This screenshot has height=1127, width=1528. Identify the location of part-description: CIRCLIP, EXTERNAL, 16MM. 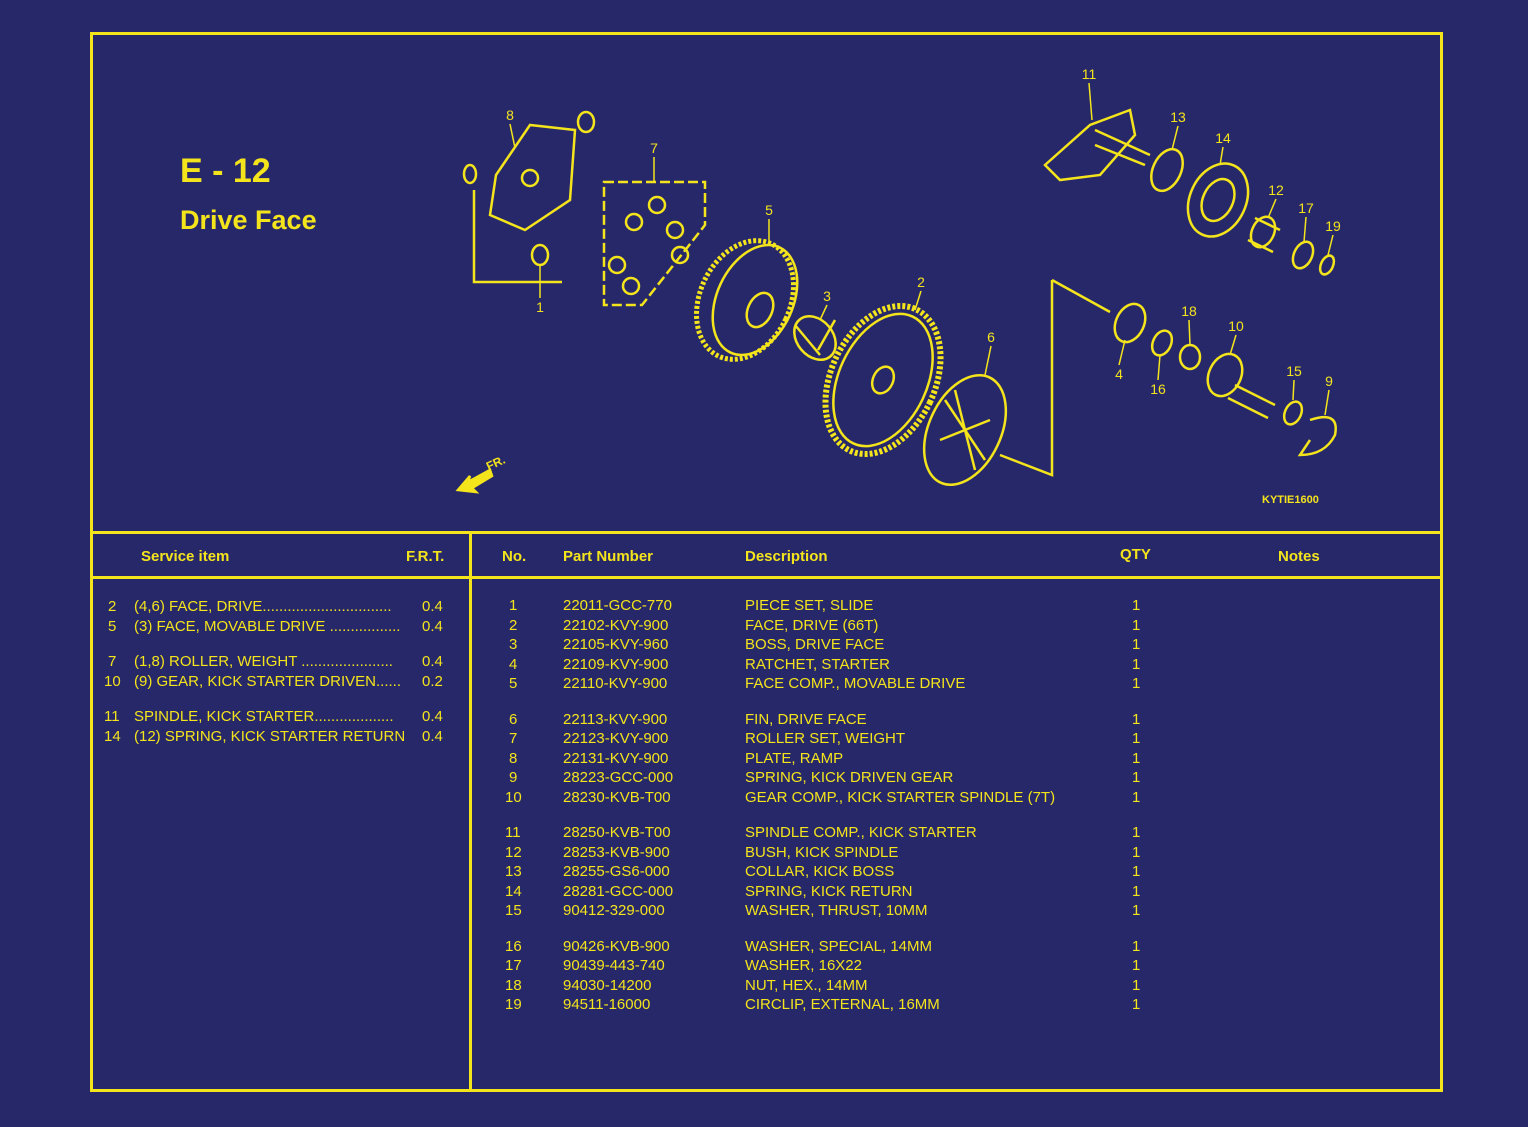
(842, 1005).